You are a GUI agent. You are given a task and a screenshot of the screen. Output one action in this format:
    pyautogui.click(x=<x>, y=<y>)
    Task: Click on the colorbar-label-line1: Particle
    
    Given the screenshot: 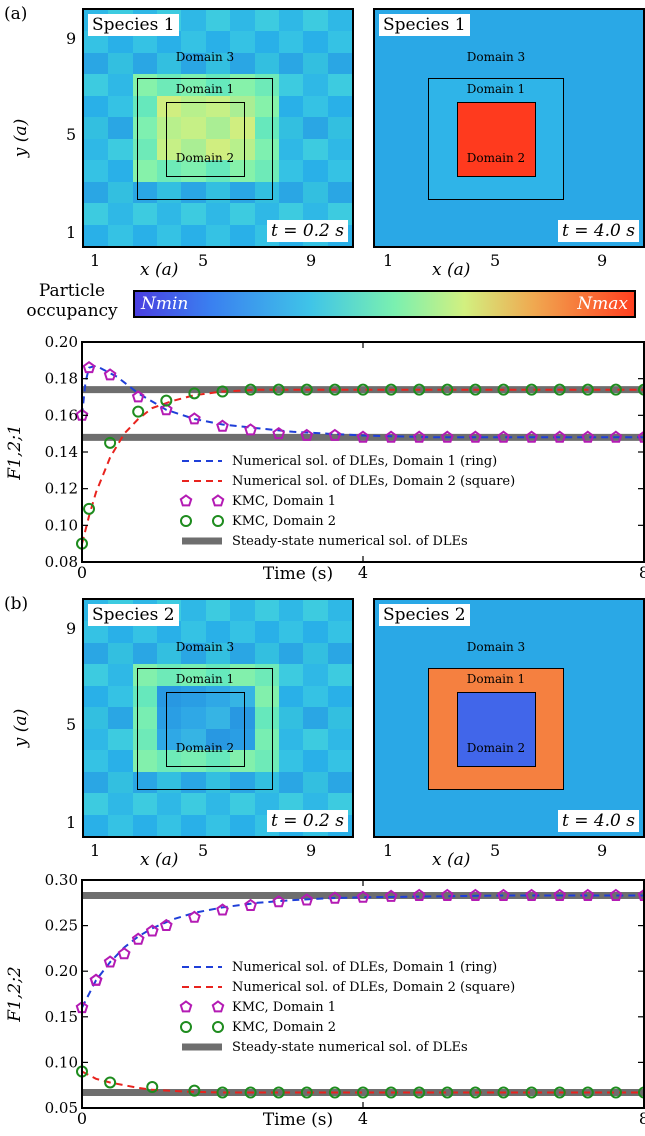 What is the action you would take?
    pyautogui.click(x=72, y=291)
    